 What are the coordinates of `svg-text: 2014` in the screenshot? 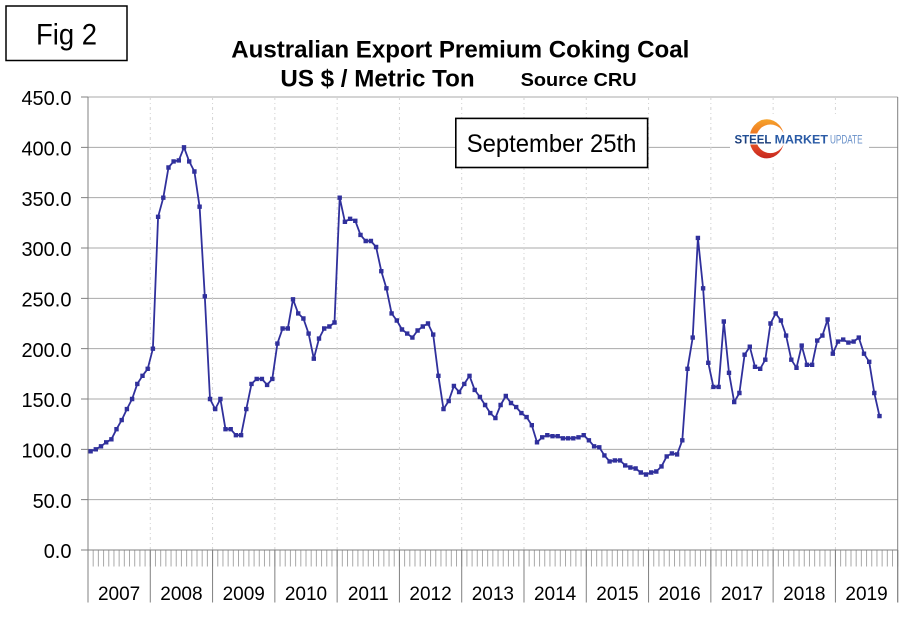 It's located at (555, 594).